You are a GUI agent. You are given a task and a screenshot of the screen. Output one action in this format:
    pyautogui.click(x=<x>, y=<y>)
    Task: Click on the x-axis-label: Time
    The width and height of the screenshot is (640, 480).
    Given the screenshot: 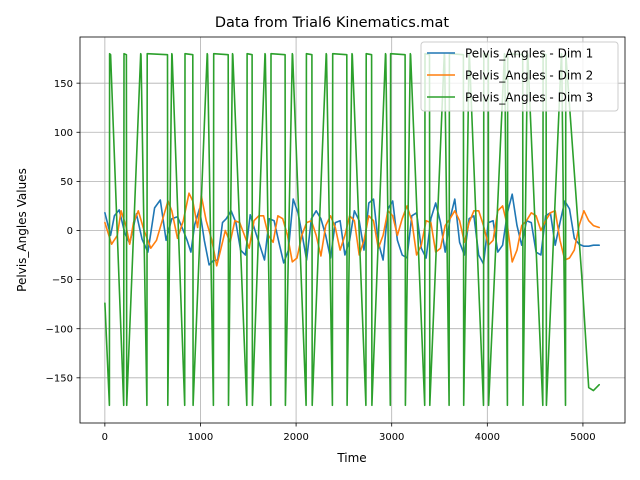 What is the action you would take?
    pyautogui.click(x=351, y=458)
    